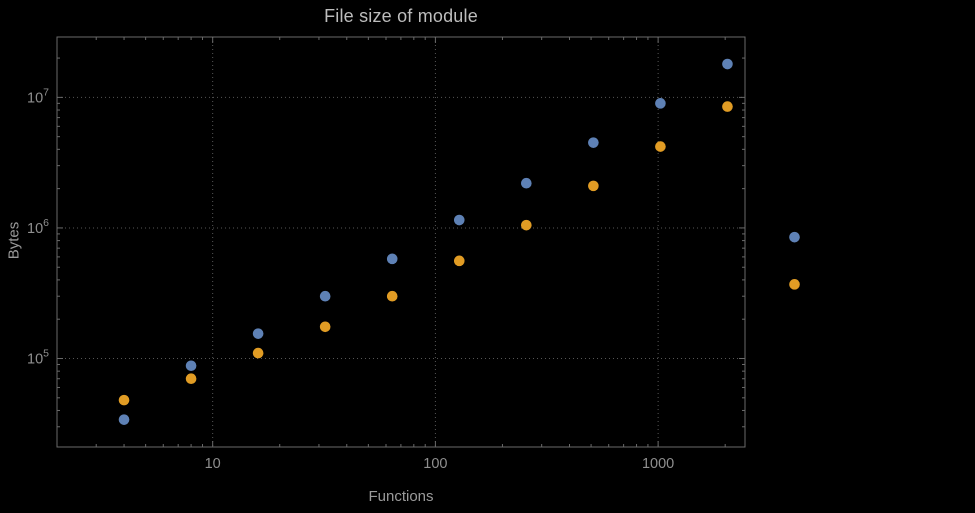 The image size is (975, 513). I want to click on x-tick-label: 10, so click(213, 464).